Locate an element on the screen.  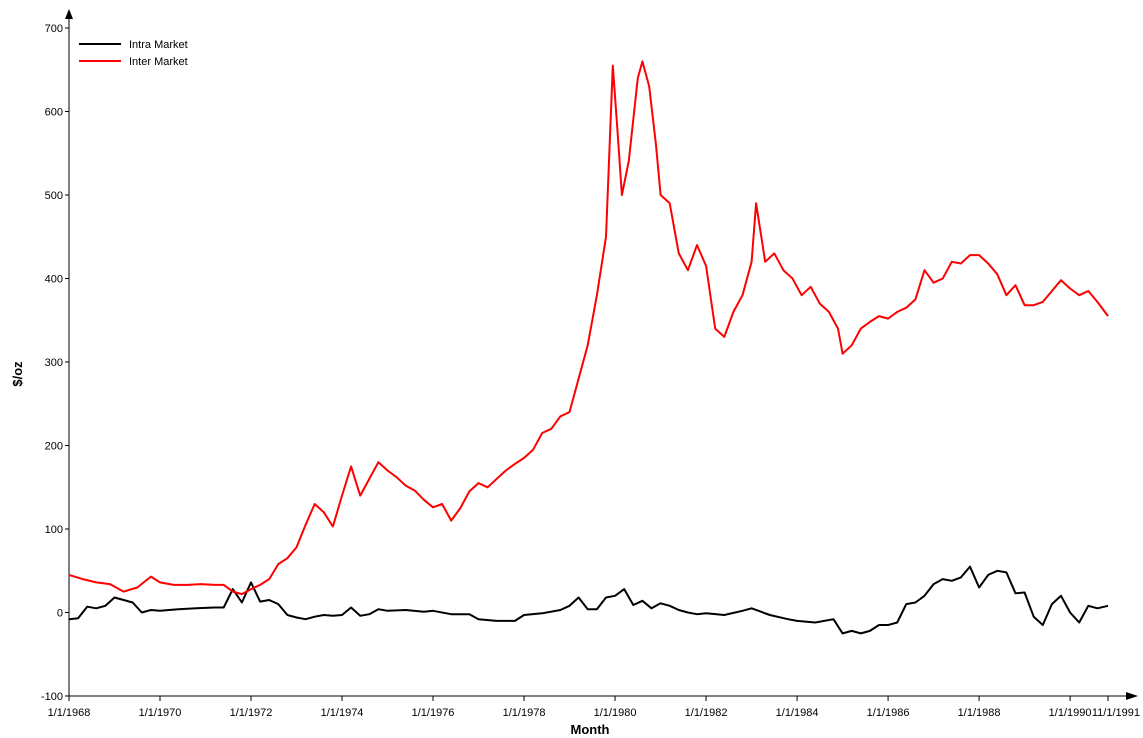
x-tick-label: 1/1/1972 is located at coordinates (251, 713).